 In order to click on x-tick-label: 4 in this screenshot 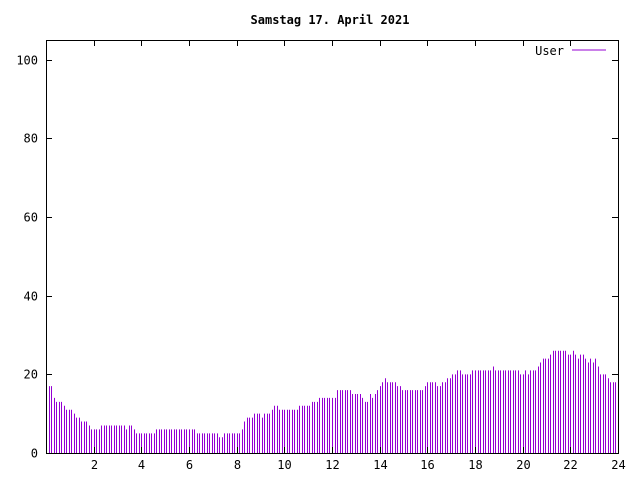, I will do `click(141, 465)`.